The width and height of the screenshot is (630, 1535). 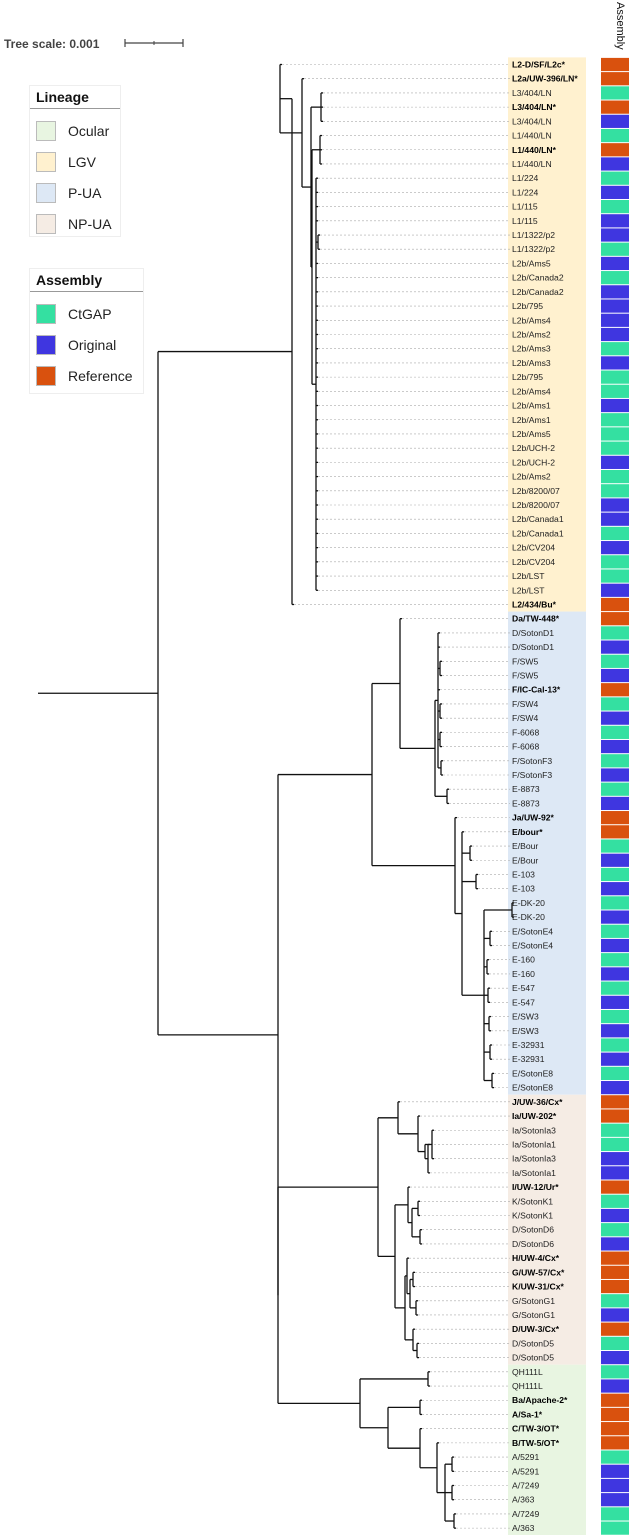 What do you see at coordinates (86, 313) in the screenshot?
I see `assembly-legend-item: CtGAP` at bounding box center [86, 313].